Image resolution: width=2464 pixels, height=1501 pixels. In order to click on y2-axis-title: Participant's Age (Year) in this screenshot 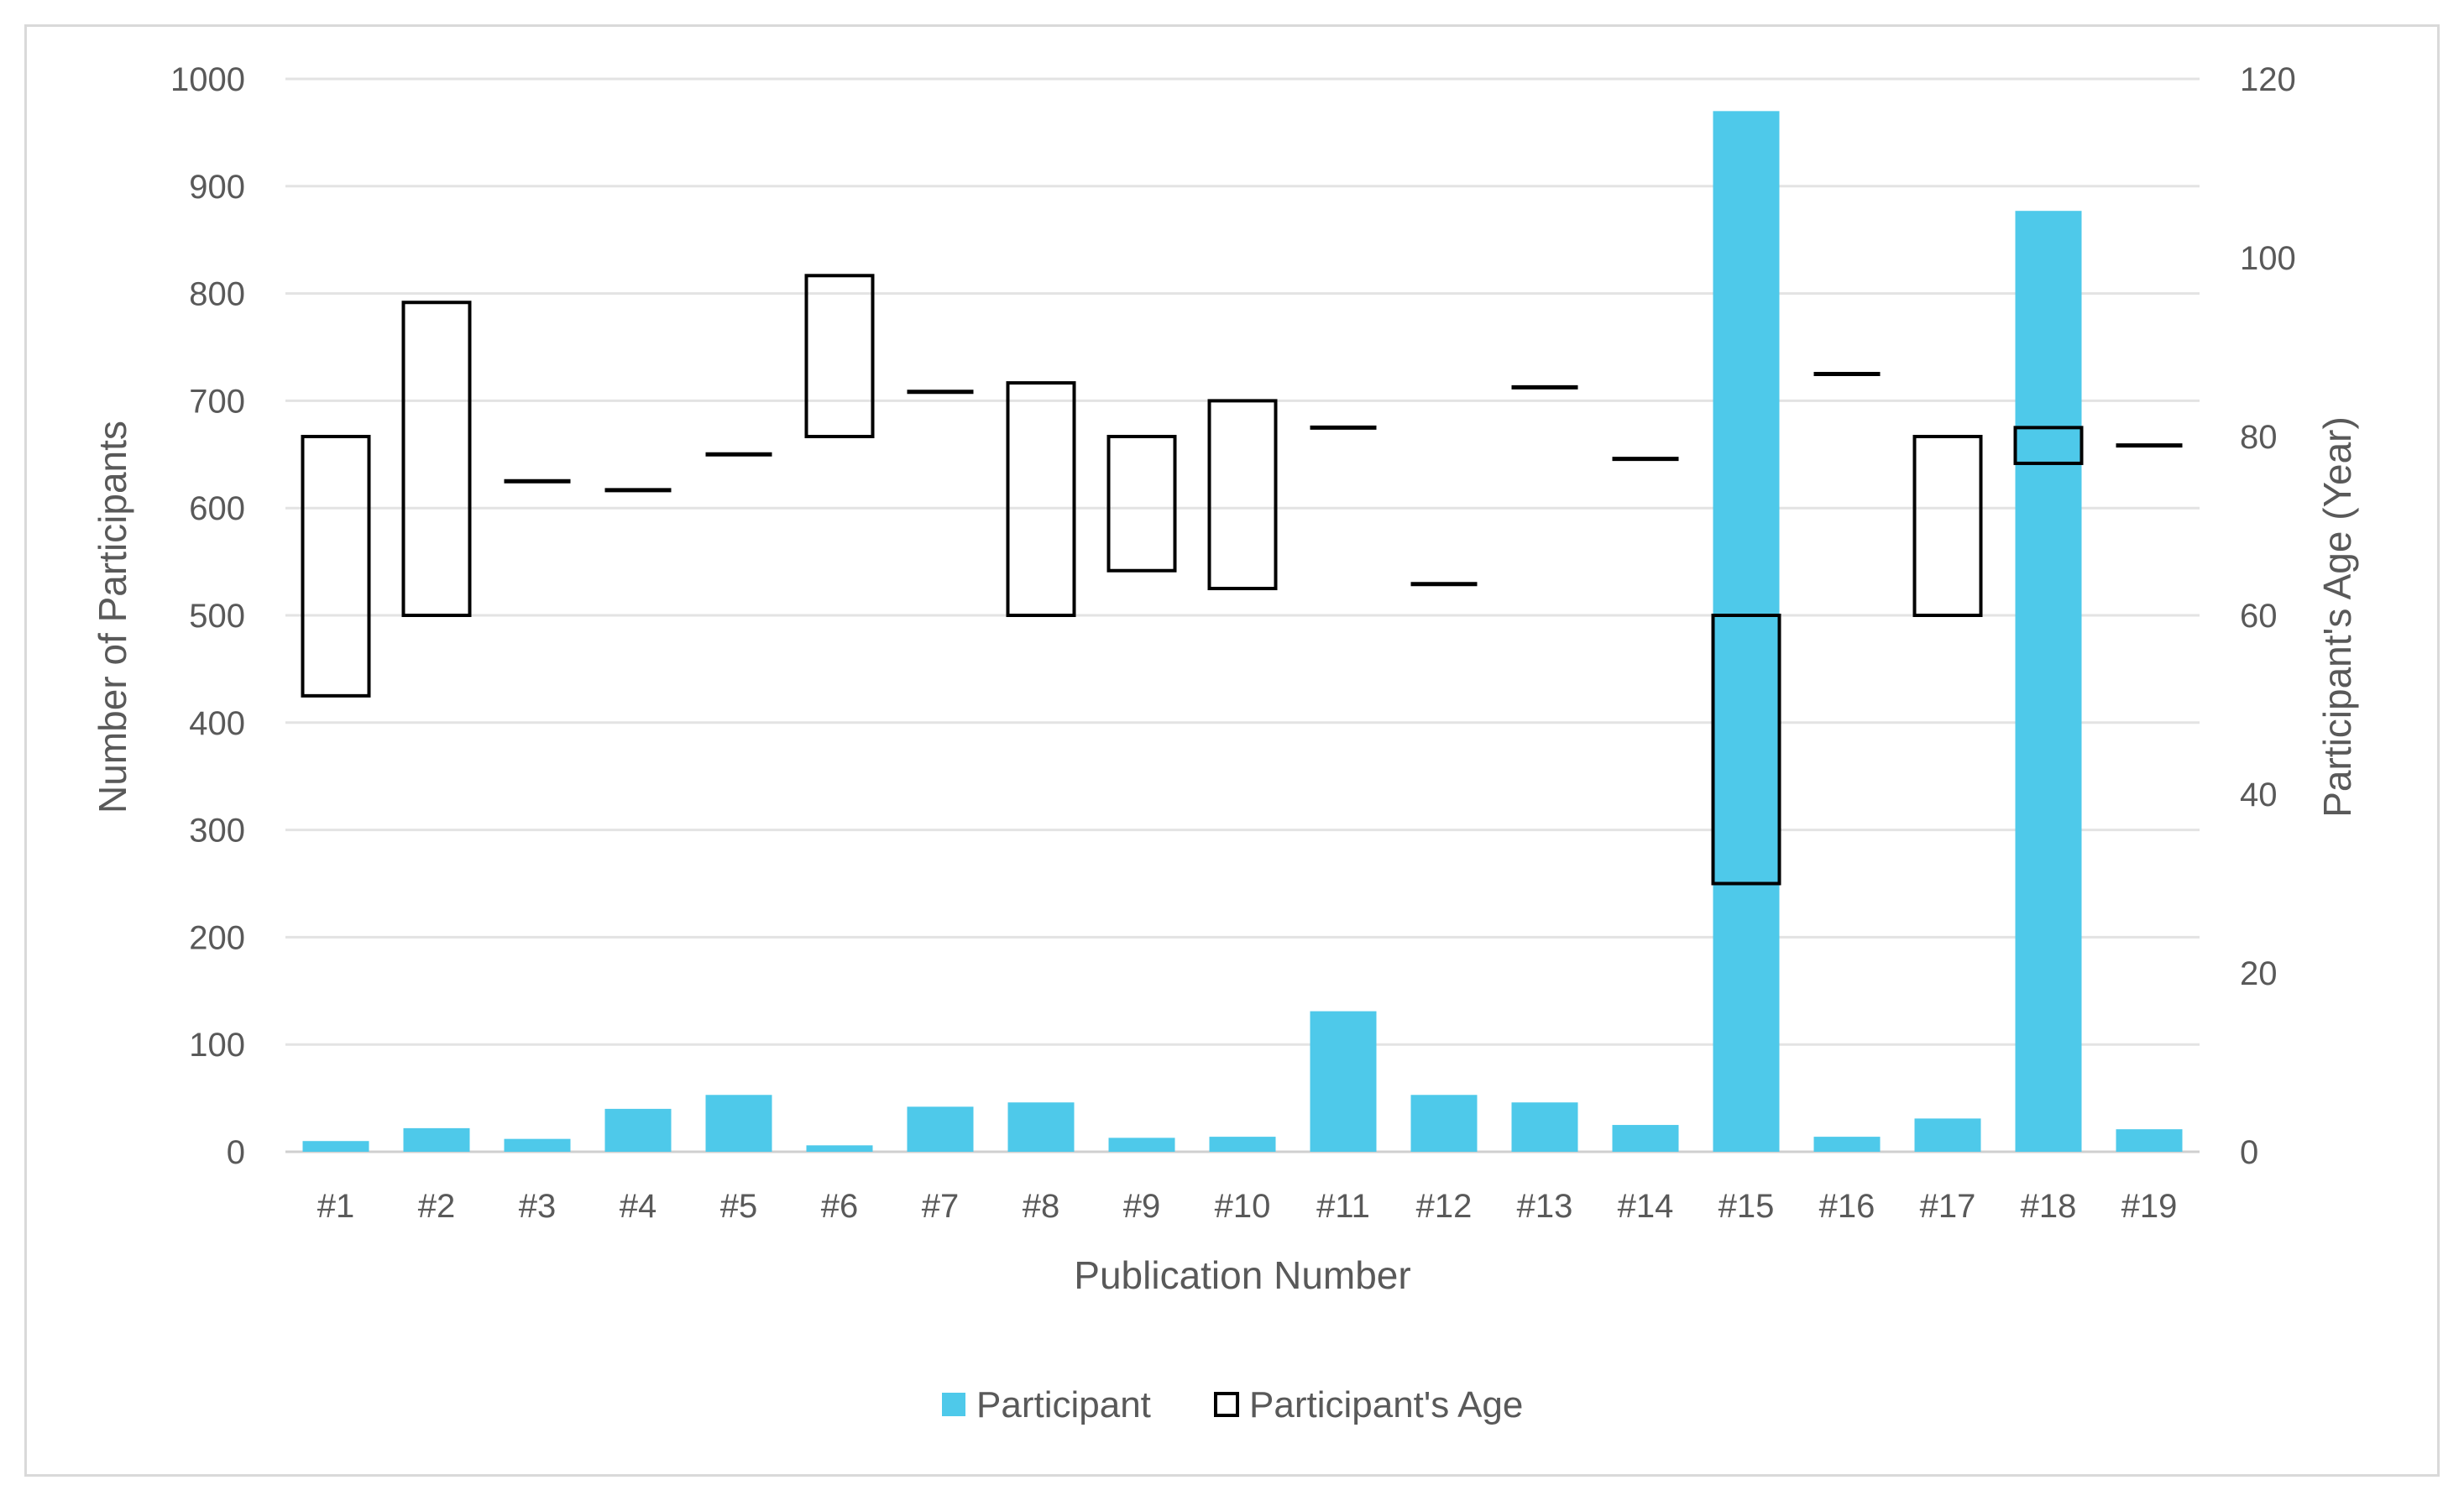, I will do `click(2337, 617)`.